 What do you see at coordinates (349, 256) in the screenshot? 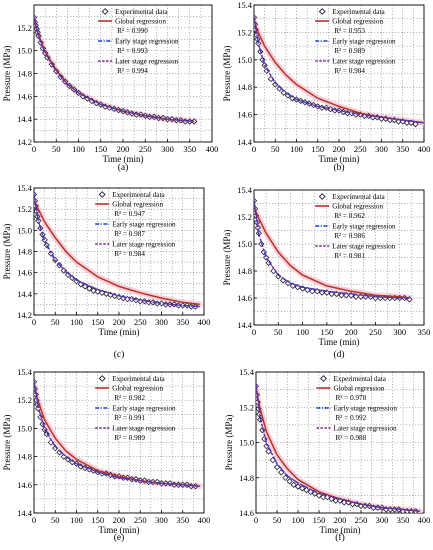
I see `legend-r2: R² = 0.981` at bounding box center [349, 256].